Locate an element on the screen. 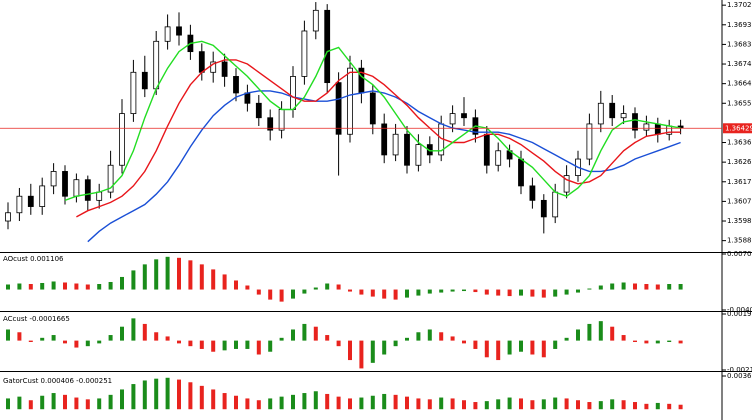 The image size is (752, 420). panel-title: AOcust 0.001106 is located at coordinates (33, 259).